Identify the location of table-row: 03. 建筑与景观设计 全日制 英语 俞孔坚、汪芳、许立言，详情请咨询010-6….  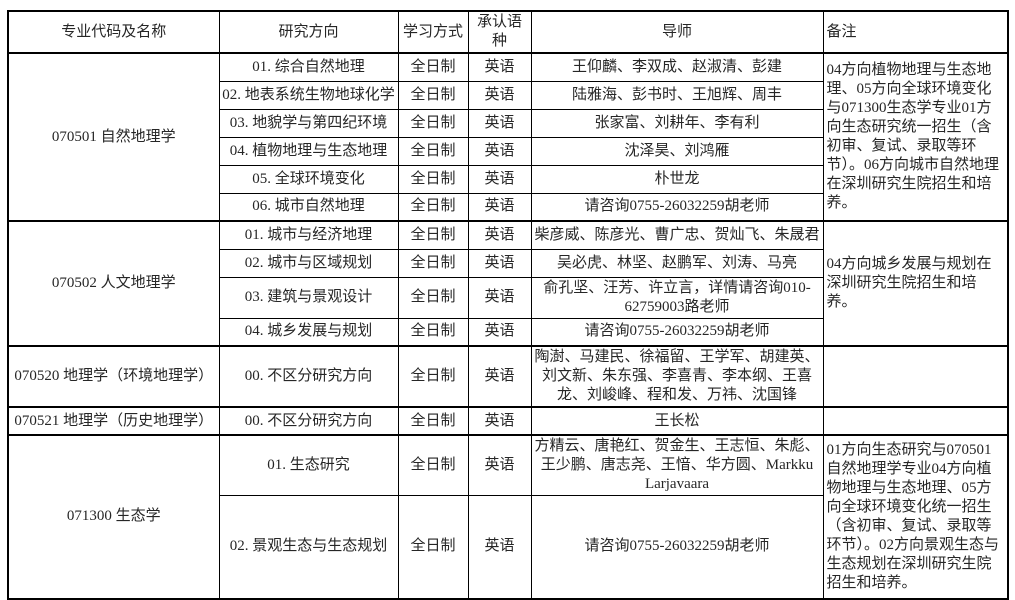
(508, 297).